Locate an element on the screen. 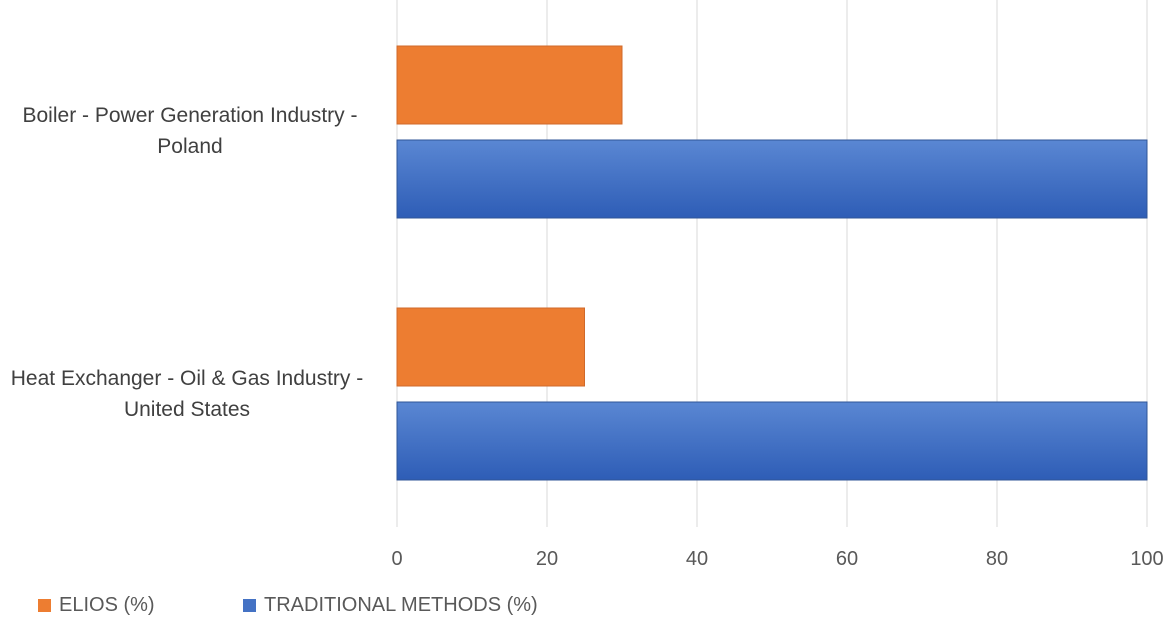 Image resolution: width=1166 pixels, height=622 pixels. x-tick-label-0: 0 is located at coordinates (396, 559).